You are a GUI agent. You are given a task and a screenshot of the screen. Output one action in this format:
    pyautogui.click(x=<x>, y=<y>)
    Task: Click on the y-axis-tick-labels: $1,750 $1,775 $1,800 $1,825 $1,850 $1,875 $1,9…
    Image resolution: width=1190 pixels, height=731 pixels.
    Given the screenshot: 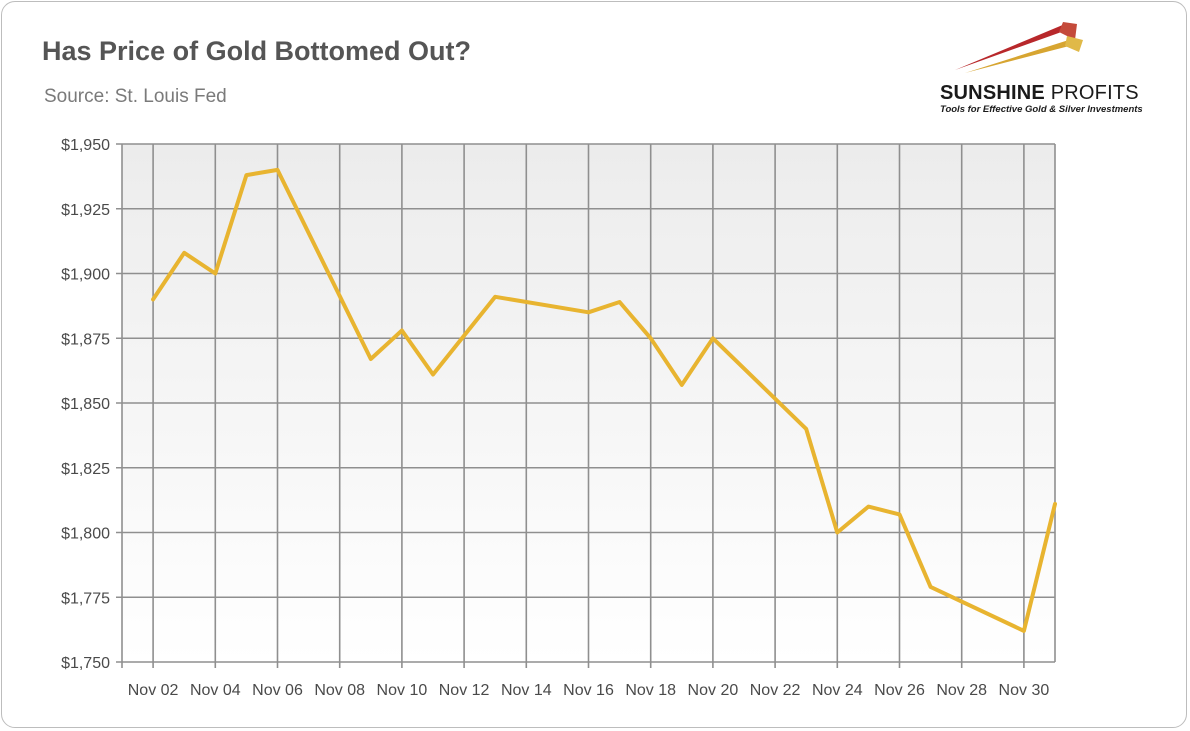 What is the action you would take?
    pyautogui.click(x=85, y=404)
    